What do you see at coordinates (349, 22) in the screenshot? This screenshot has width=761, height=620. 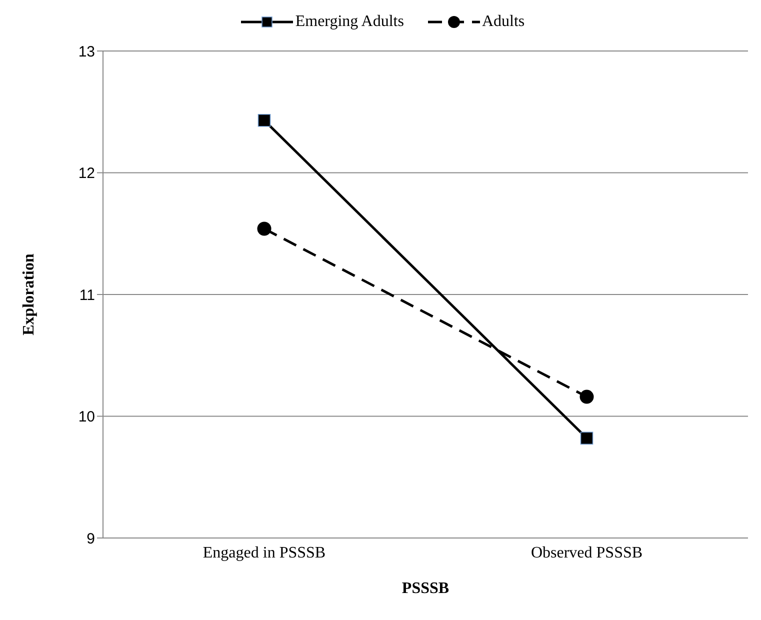 I see `legend-label: Emerging Adults` at bounding box center [349, 22].